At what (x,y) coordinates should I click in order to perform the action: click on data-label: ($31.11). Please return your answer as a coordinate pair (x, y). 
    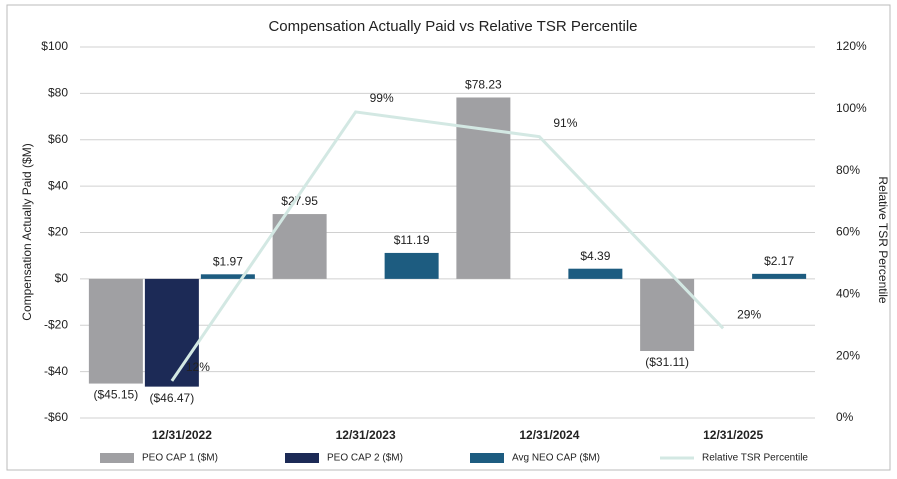
    Looking at the image, I should click on (667, 362).